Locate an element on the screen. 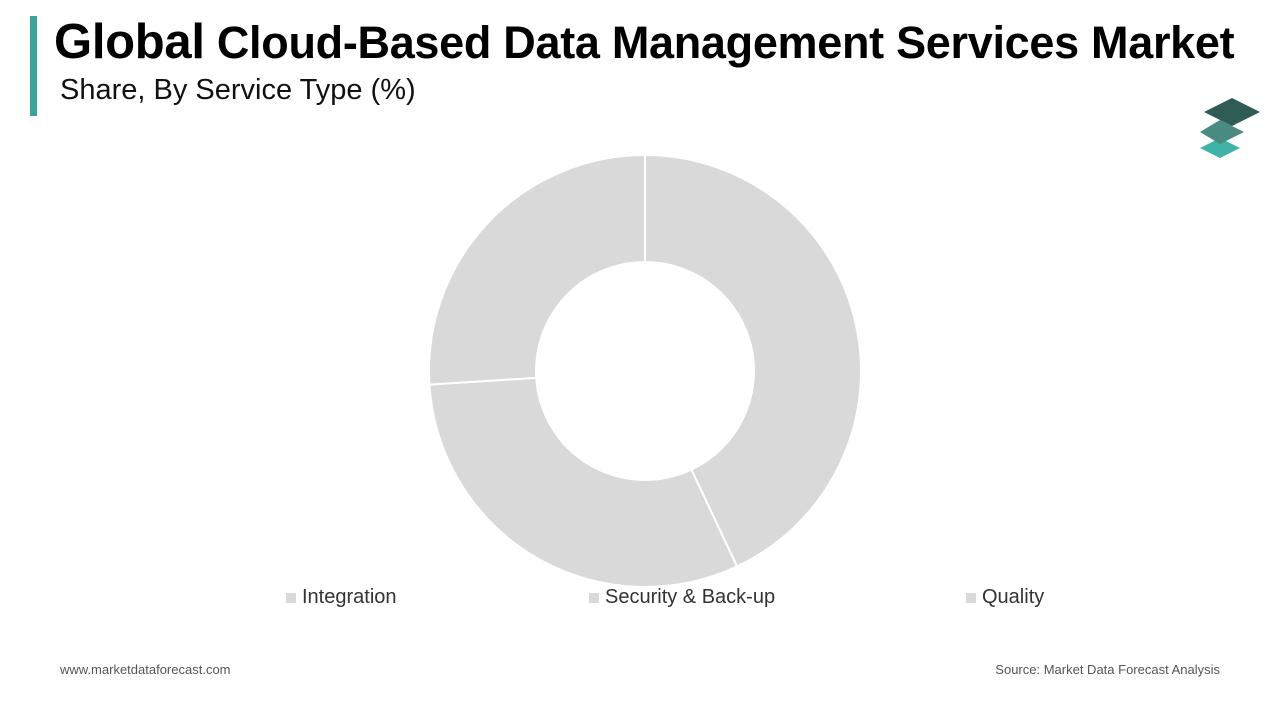  legend-item-quality: Quality is located at coordinates (1005, 597).